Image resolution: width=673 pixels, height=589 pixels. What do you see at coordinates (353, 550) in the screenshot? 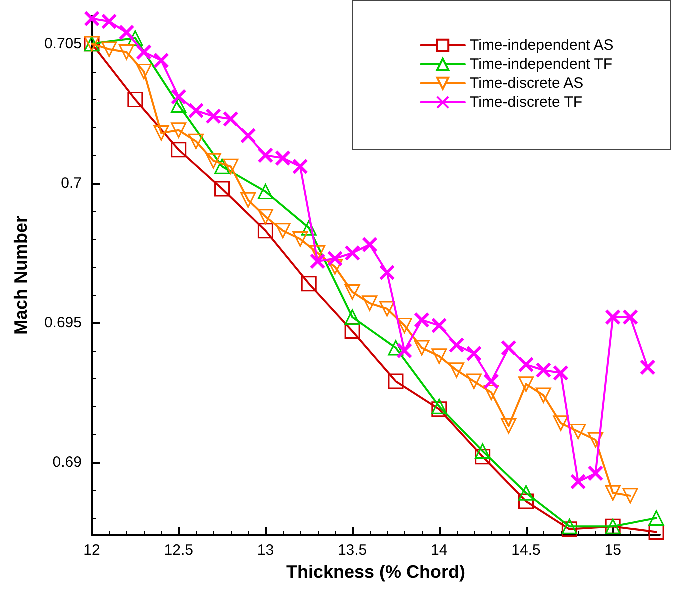
I see `x-tick-label: 13.5` at bounding box center [353, 550].